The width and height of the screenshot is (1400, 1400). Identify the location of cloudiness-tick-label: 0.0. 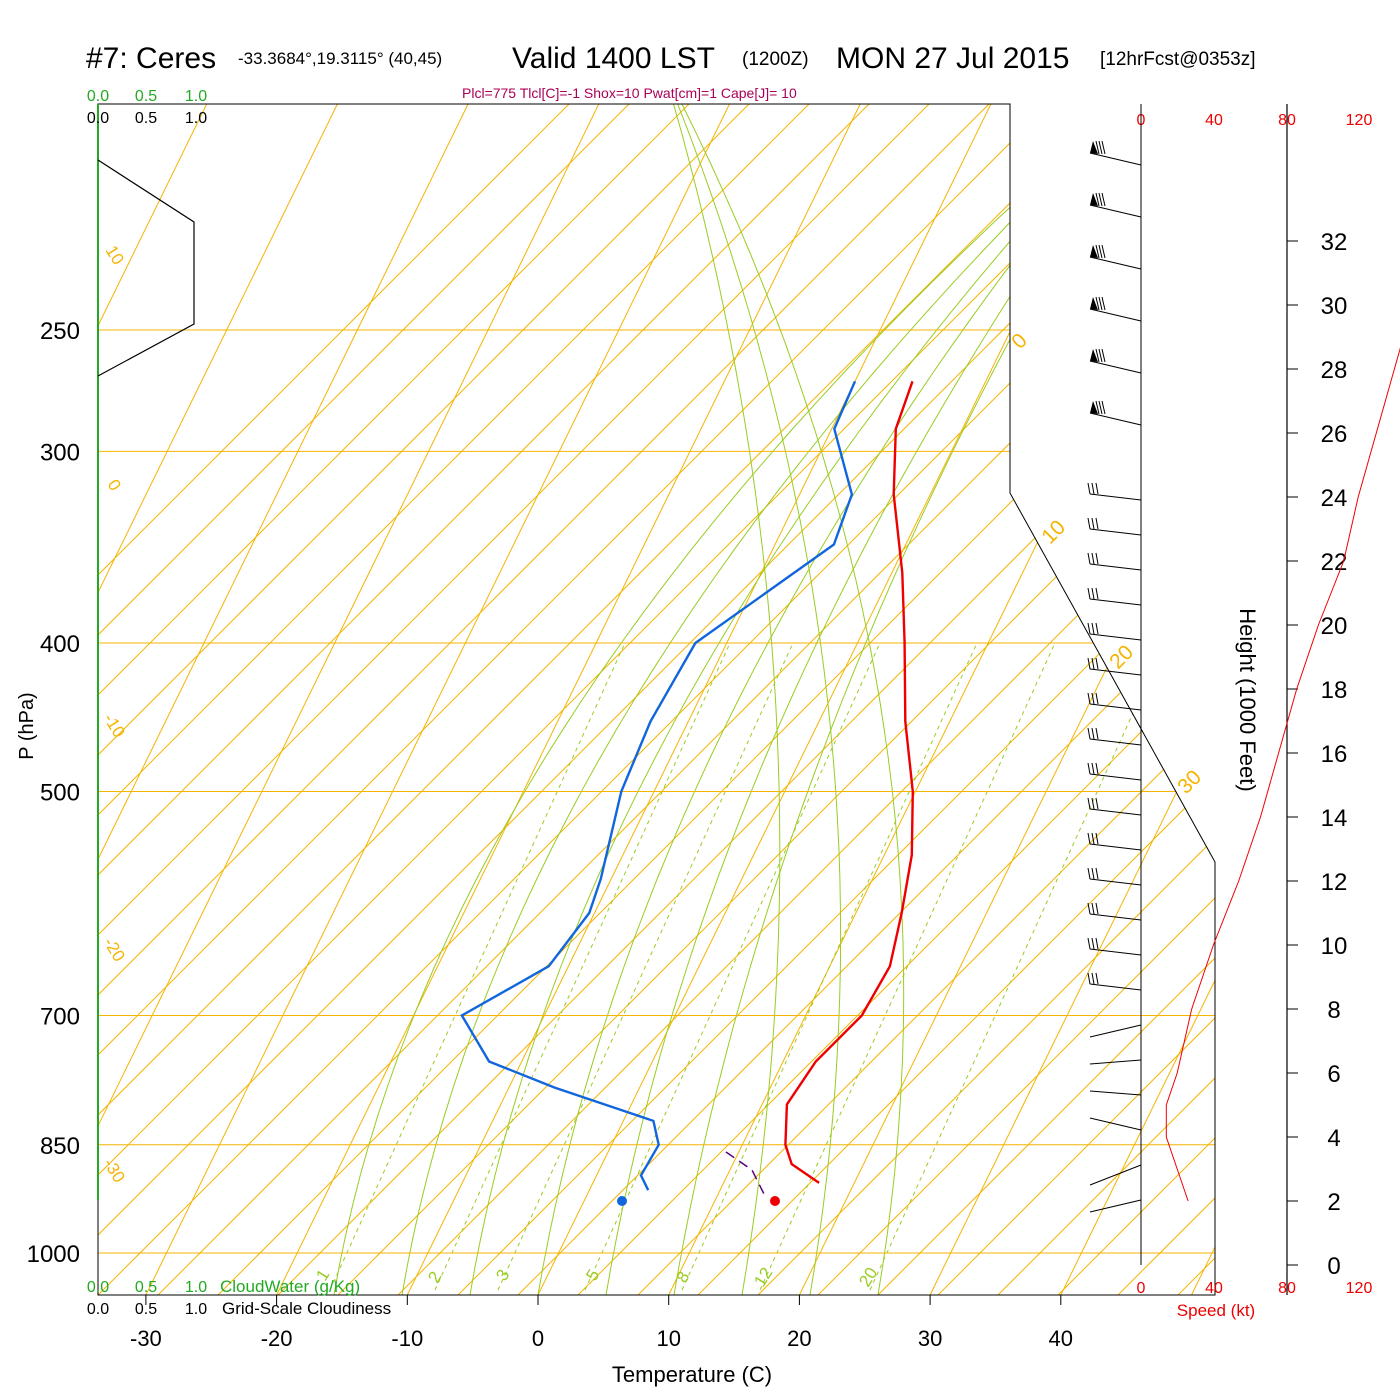
(98, 118).